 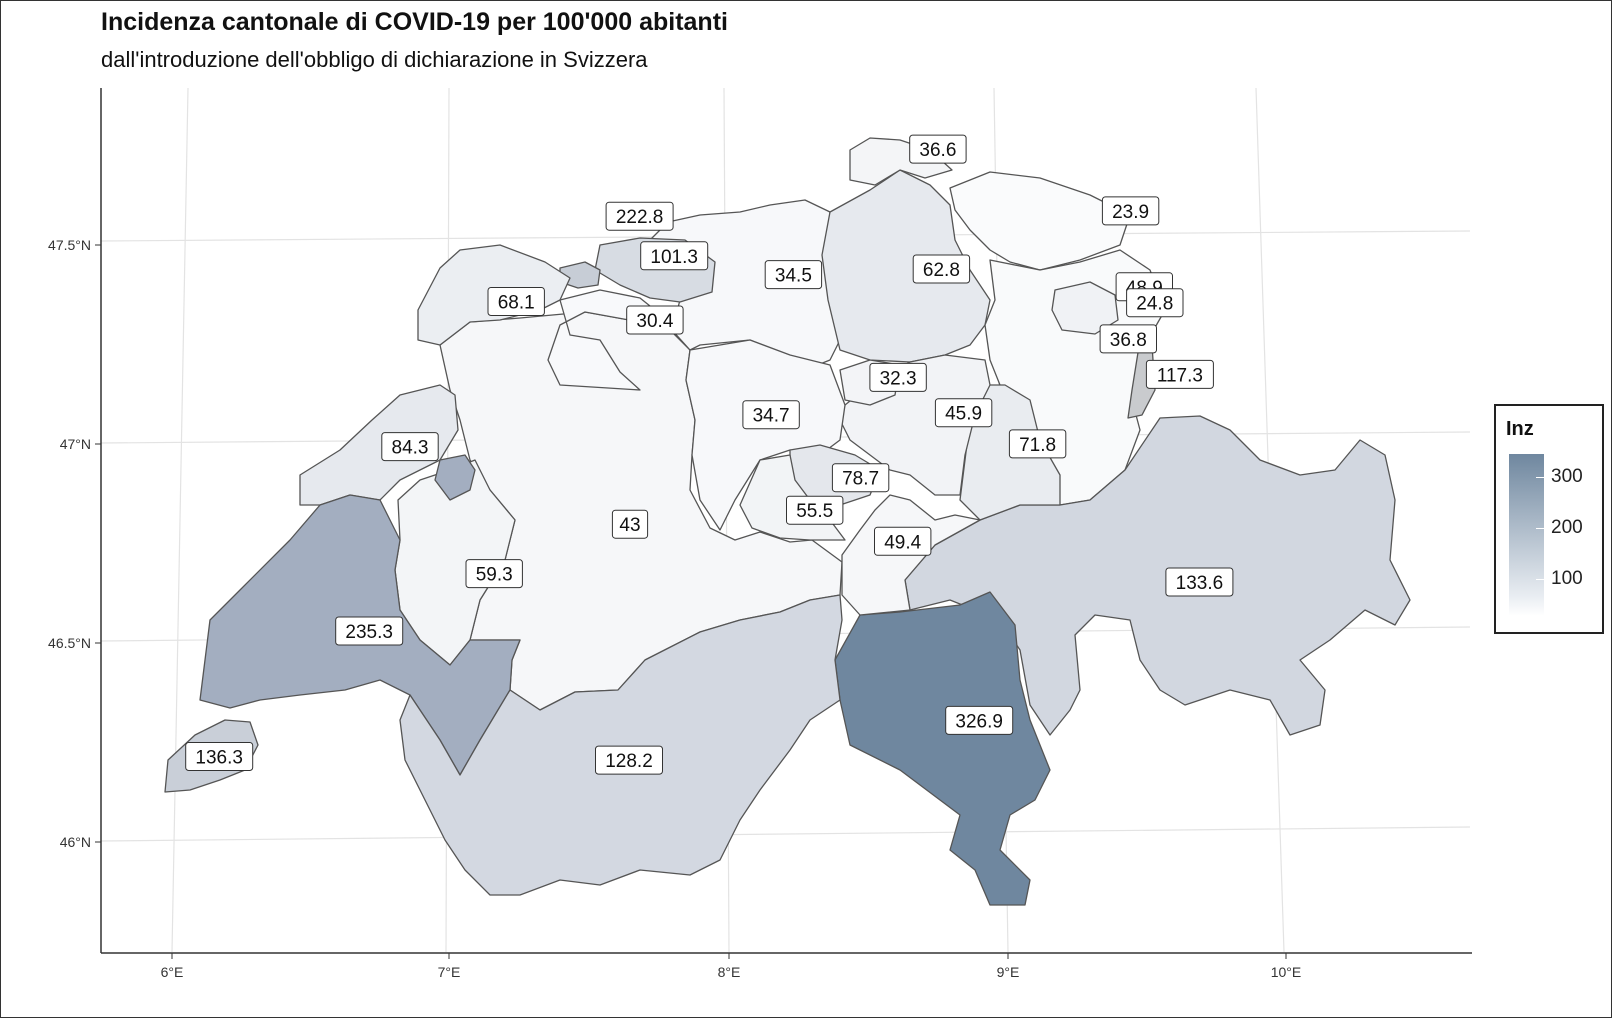 I want to click on value-label-text: 45.9, so click(x=963, y=414).